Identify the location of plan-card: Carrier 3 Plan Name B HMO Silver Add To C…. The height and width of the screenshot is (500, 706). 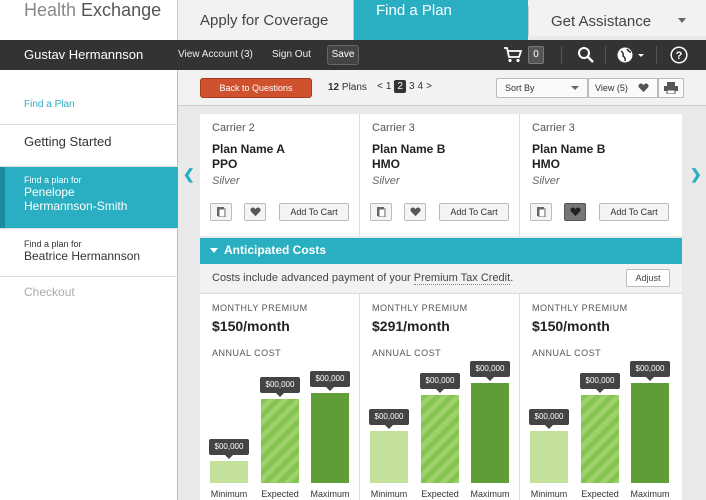
(601, 175).